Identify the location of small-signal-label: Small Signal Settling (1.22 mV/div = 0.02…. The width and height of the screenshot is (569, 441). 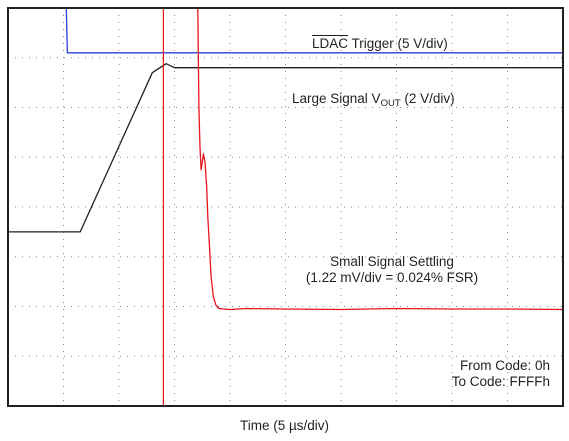
(392, 269).